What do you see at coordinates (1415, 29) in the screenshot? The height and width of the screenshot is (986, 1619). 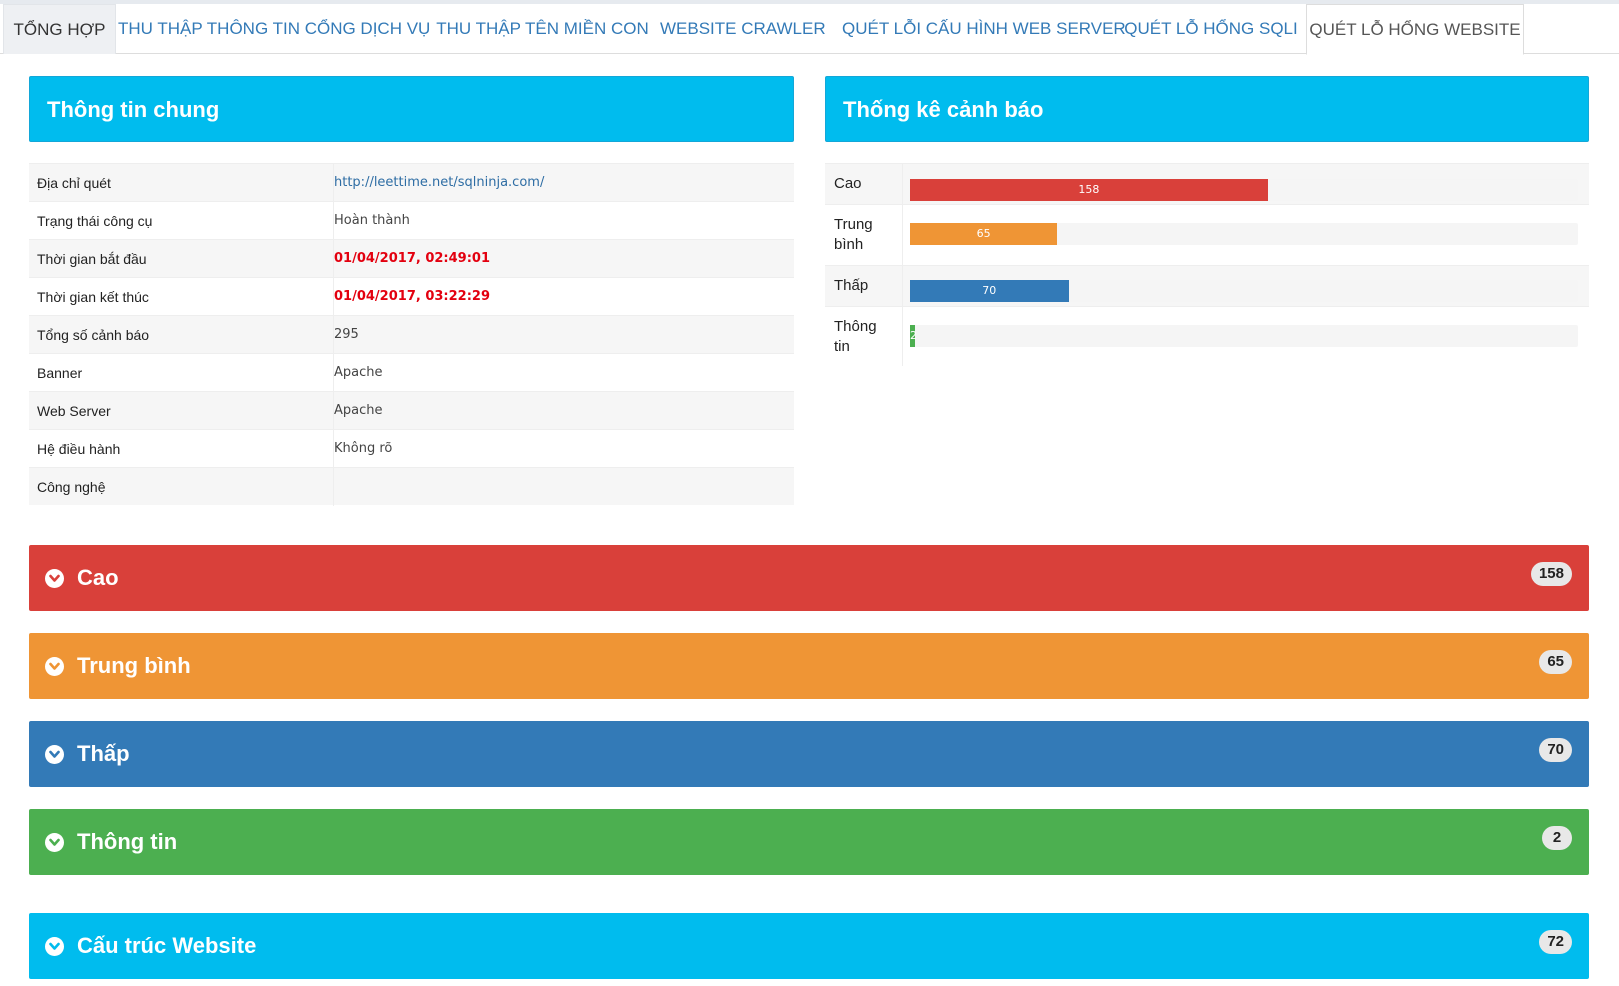 I see `tab-lo-hong-website: QUÉT LỖ HỔNG WEBSITE` at bounding box center [1415, 29].